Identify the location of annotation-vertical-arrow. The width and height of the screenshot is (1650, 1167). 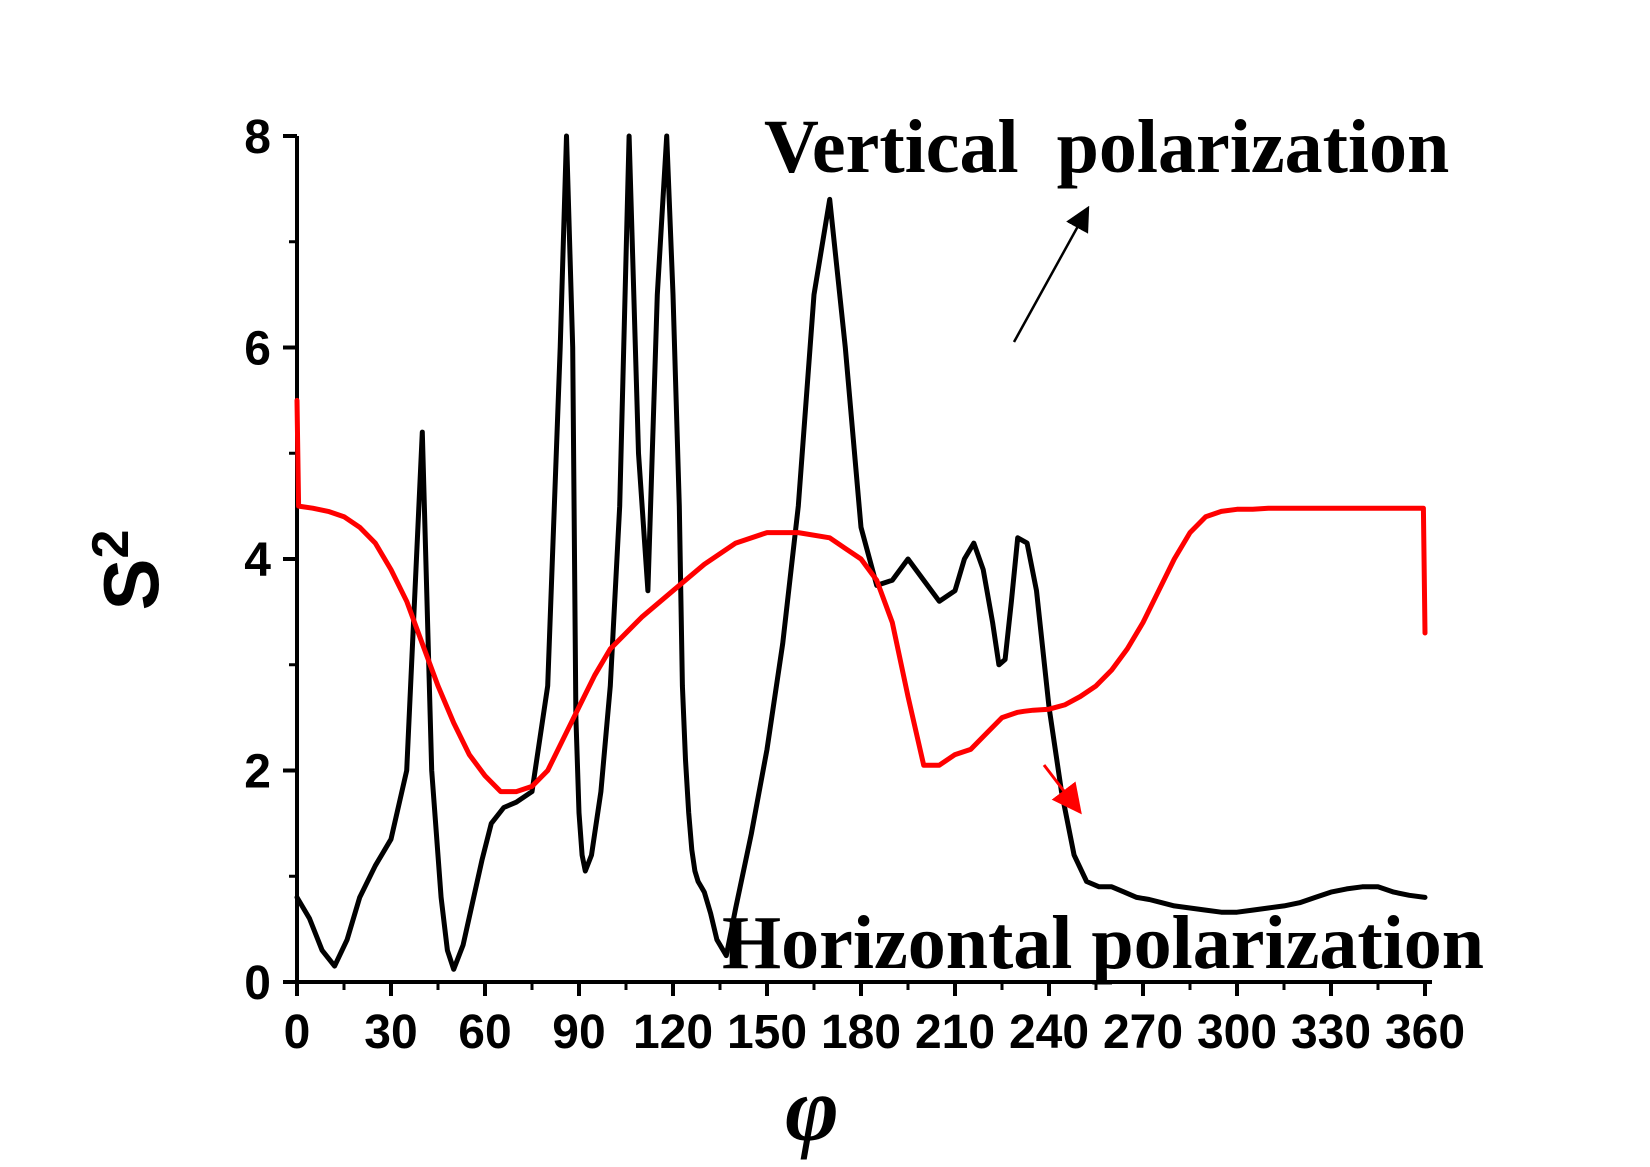
(1051, 274).